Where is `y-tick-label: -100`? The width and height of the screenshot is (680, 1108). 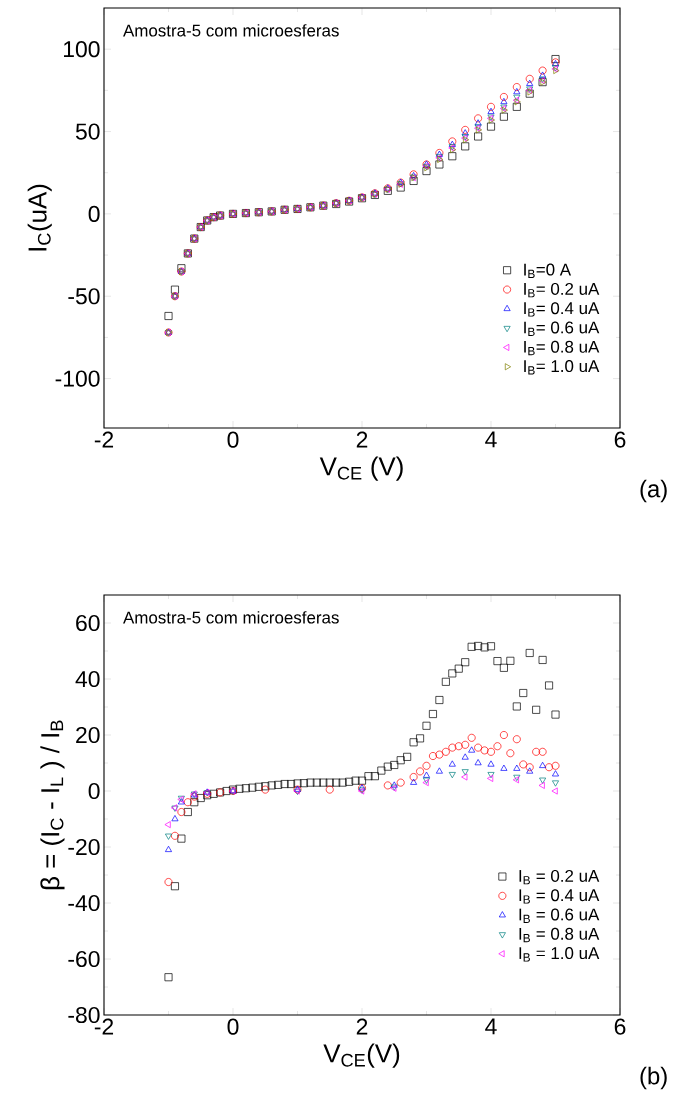
y-tick-label: -100 is located at coordinates (77, 378).